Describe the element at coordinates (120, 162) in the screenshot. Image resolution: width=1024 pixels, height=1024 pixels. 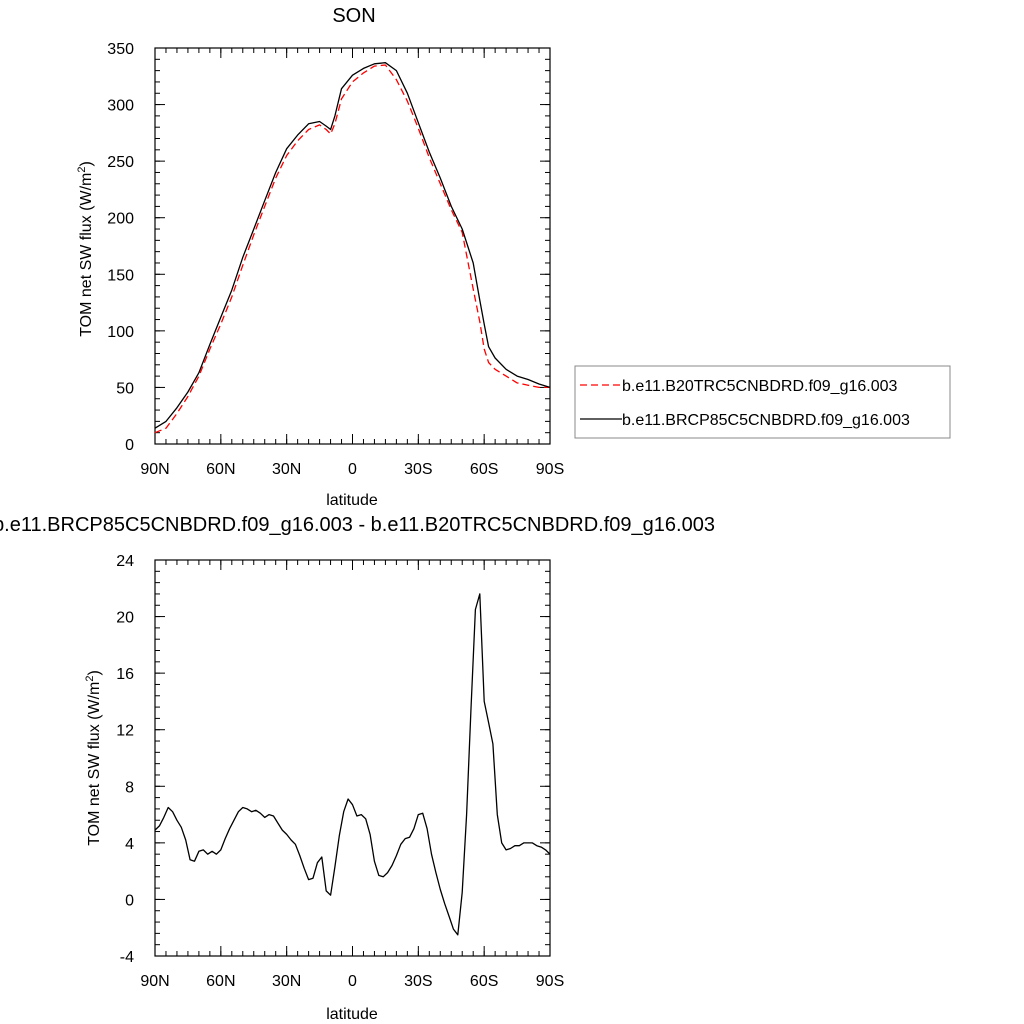
I see `y-tick-label: 250` at that location.